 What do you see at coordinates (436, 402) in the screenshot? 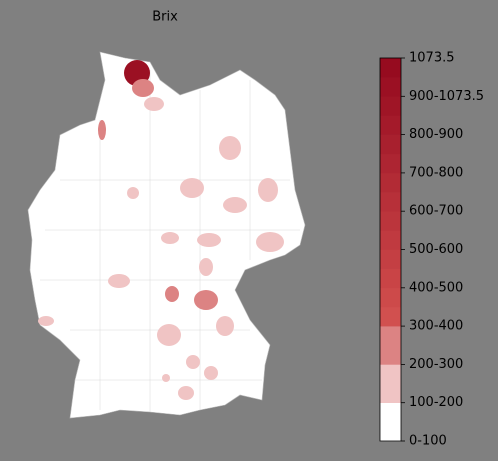
I see `colorbar-label: 100-200` at bounding box center [436, 402].